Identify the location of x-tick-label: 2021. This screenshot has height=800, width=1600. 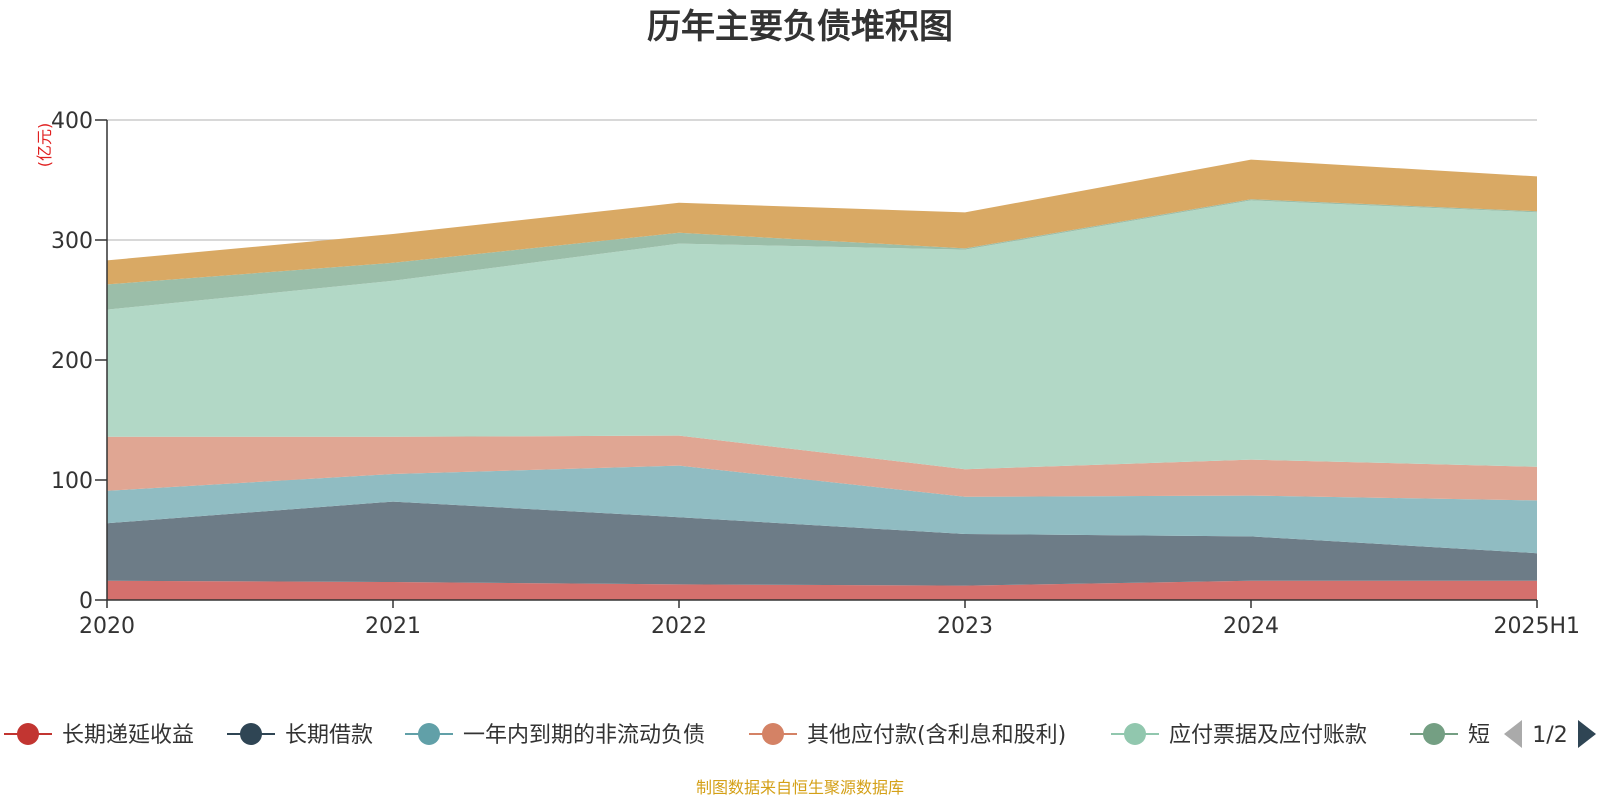
(393, 626).